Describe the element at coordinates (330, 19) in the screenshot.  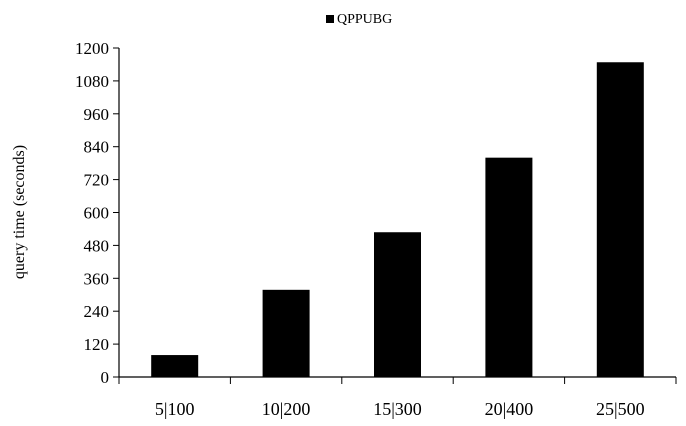
I see `legend-swatch` at that location.